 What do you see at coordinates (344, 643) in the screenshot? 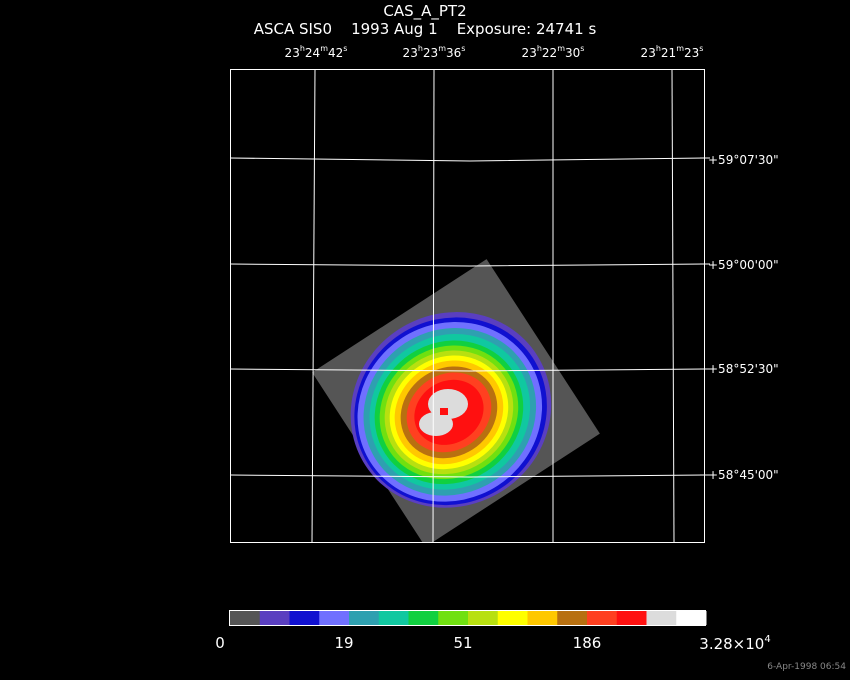
I see `colorbar-label: 19` at bounding box center [344, 643].